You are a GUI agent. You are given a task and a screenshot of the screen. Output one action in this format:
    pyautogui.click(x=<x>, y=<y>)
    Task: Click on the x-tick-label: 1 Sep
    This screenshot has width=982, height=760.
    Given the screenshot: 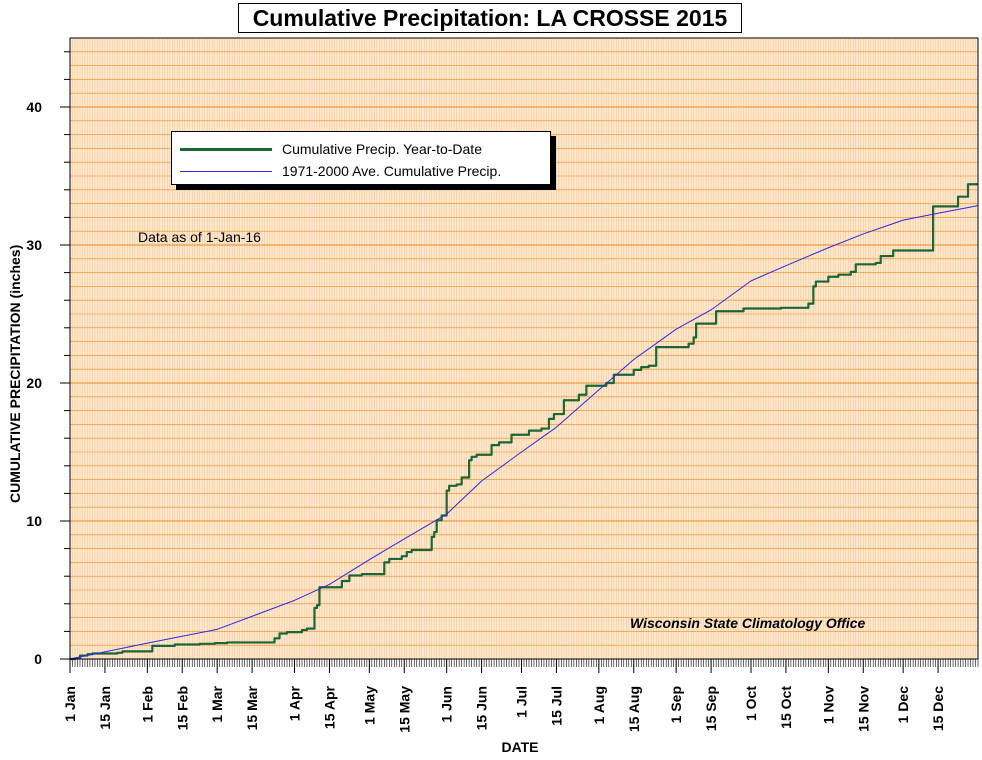 What is the action you would take?
    pyautogui.click(x=676, y=704)
    